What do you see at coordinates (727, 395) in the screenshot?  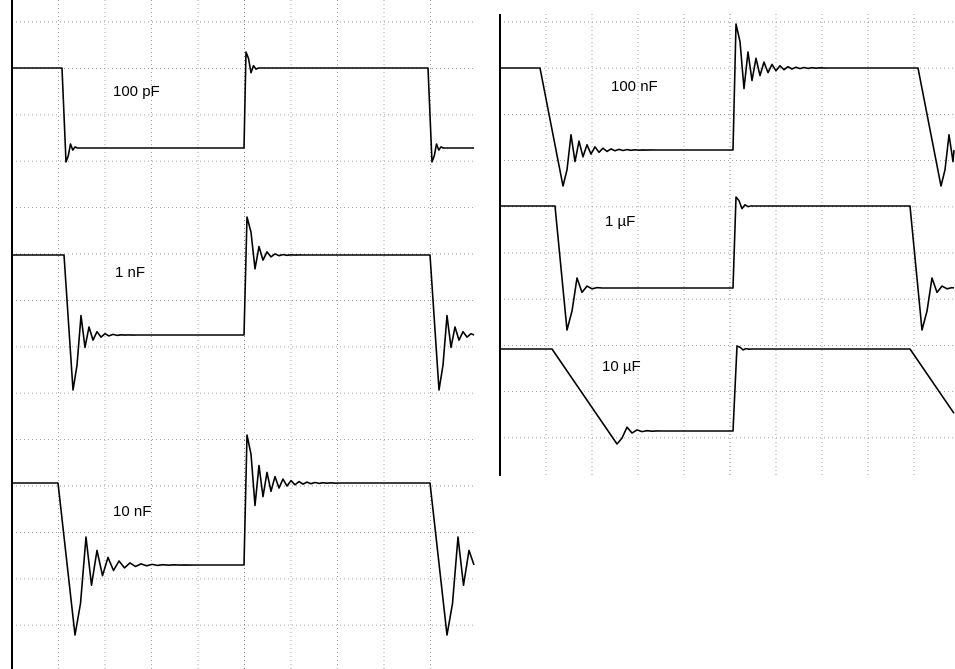 I see `trace-10uf` at bounding box center [727, 395].